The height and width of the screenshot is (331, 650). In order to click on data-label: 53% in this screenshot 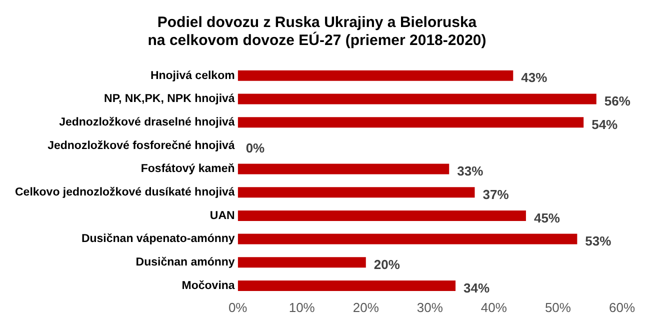, I will do `click(598, 241)`.